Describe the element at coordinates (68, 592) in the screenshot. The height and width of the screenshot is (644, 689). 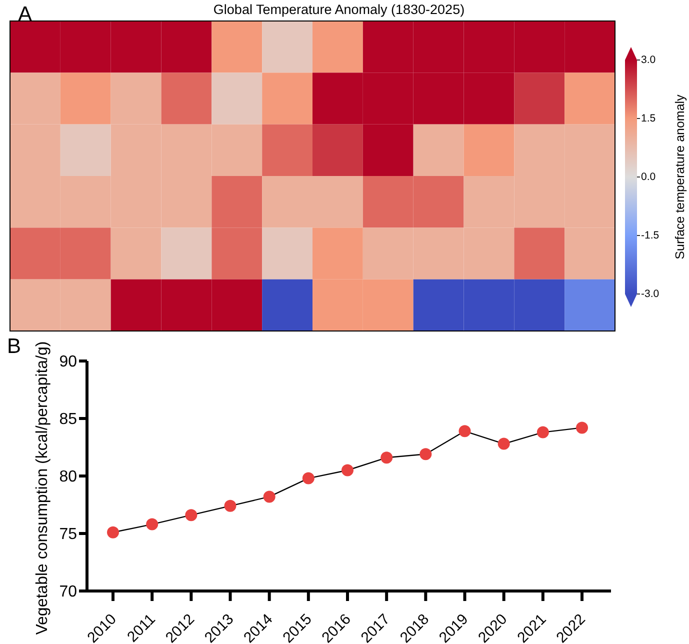
I see `y-tick-label: 70` at that location.